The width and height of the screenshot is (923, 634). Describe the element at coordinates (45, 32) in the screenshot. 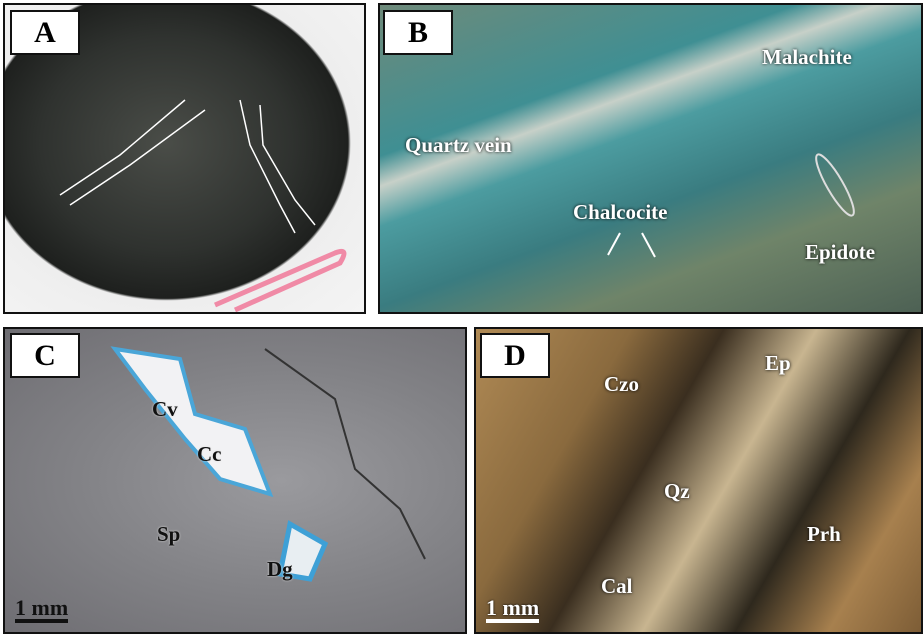

I see `panel-label: A` at that location.